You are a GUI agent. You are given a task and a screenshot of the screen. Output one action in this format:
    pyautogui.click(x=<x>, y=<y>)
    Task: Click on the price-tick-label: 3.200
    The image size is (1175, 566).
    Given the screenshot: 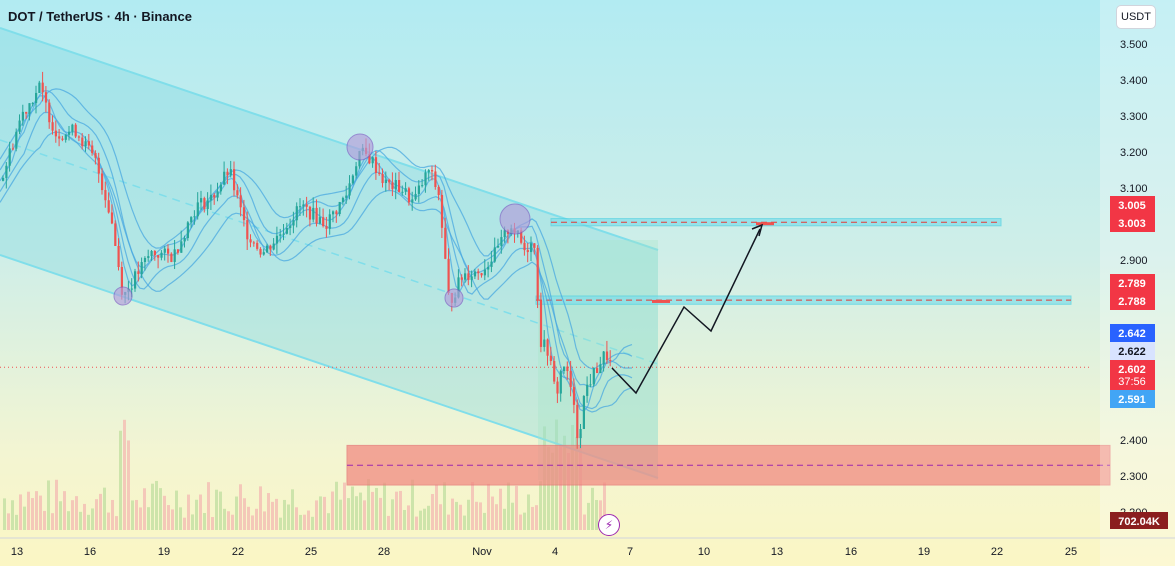 What is the action you would take?
    pyautogui.click(x=1134, y=153)
    